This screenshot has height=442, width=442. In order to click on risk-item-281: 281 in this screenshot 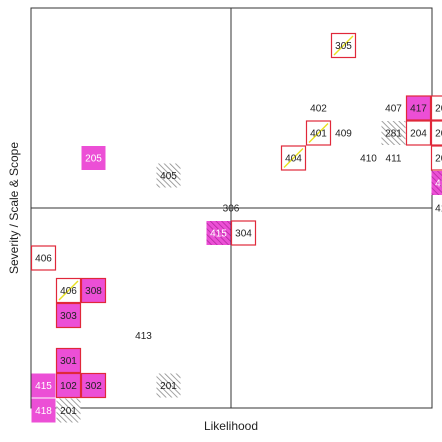, I will do `click(393, 133)`.